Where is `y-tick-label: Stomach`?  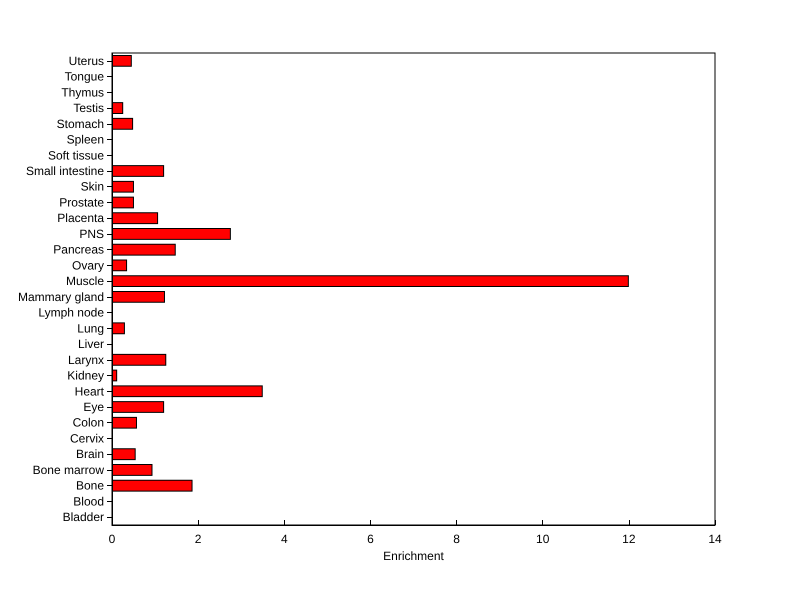 y-tick-label: Stomach is located at coordinates (80, 123).